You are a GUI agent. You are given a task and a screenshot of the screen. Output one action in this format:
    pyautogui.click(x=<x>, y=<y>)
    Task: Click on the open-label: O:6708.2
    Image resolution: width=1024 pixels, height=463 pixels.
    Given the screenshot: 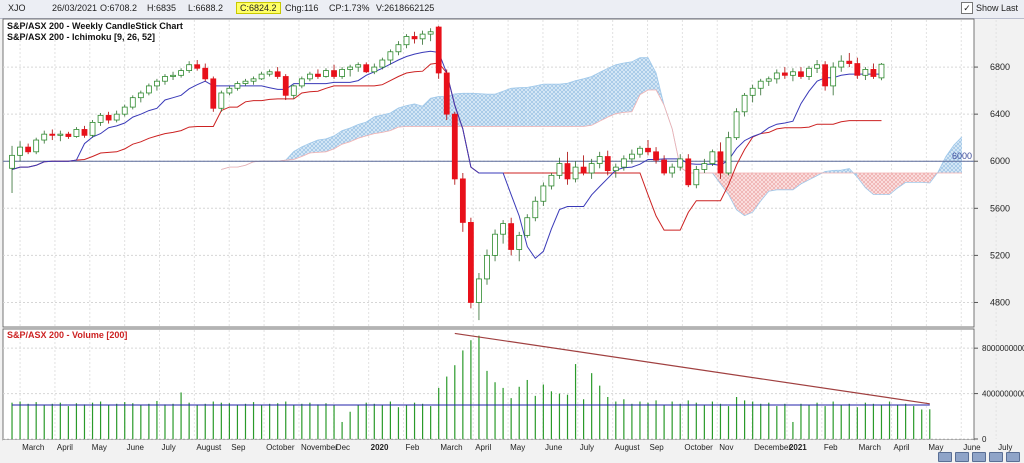 What is the action you would take?
    pyautogui.click(x=119, y=8)
    